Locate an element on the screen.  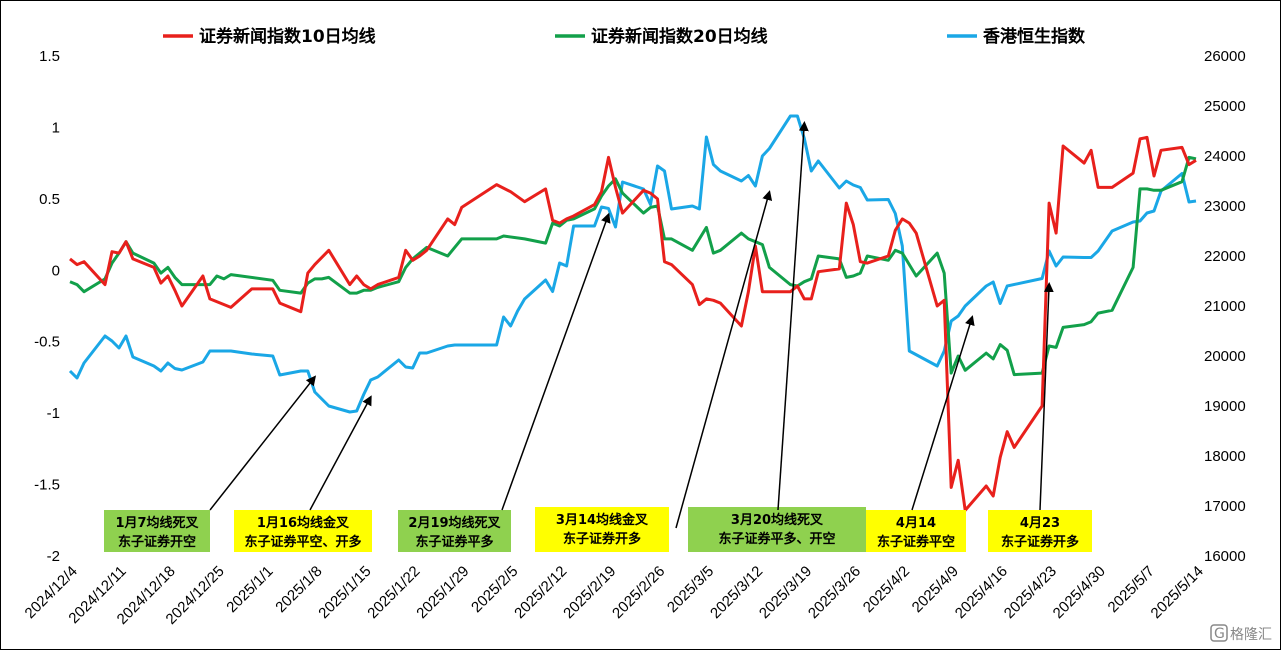
left-tick-label: -0.5 is located at coordinates (47, 342).